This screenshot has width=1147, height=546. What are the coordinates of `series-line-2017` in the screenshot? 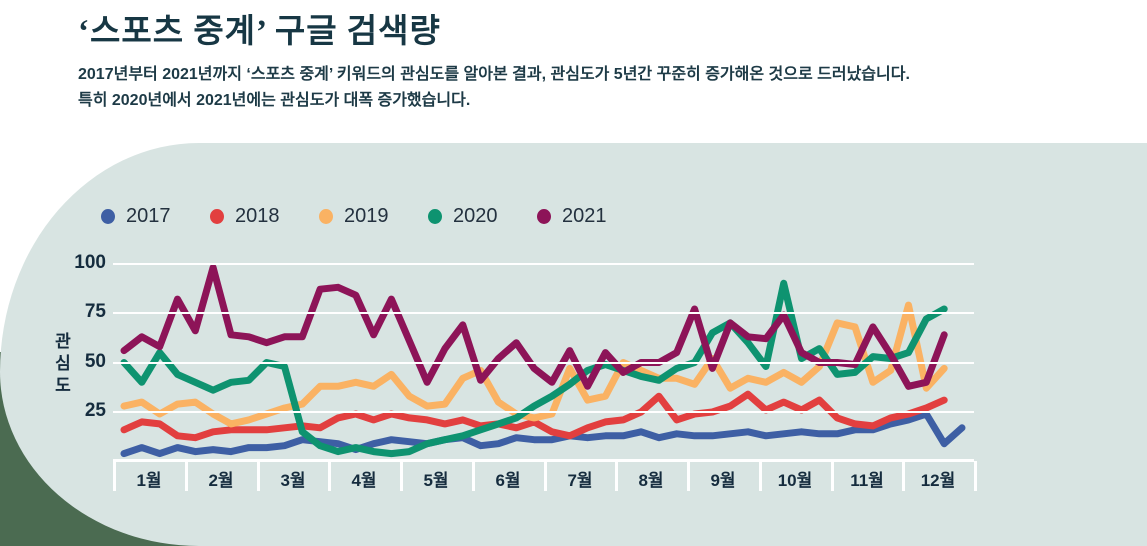 It's located at (543, 434).